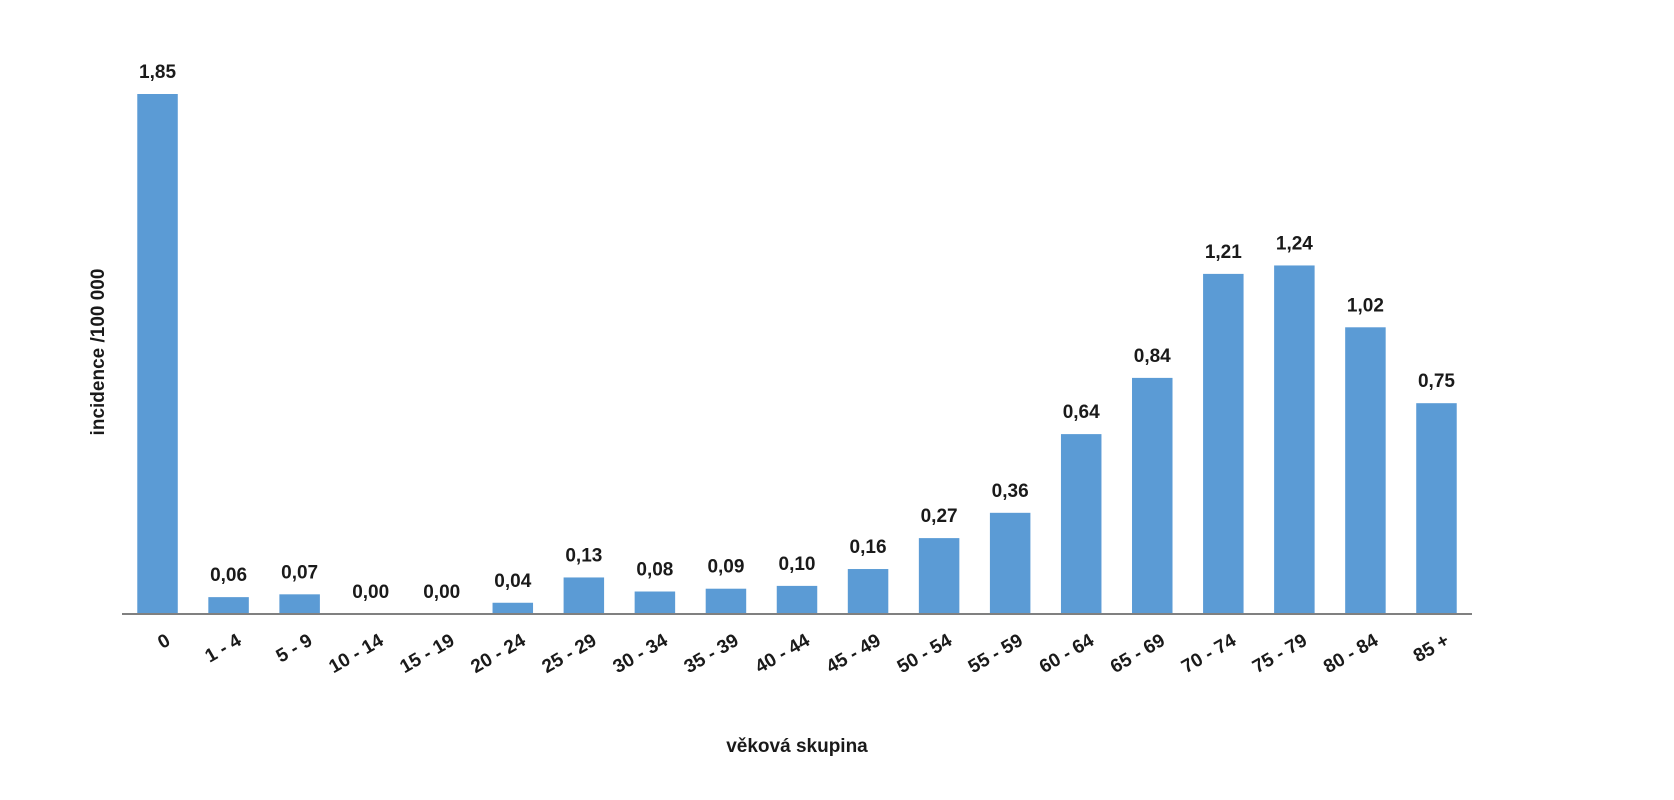 The image size is (1674, 800). Describe the element at coordinates (98, 352) in the screenshot. I see `y-axis-title: incidence /100 000` at that location.